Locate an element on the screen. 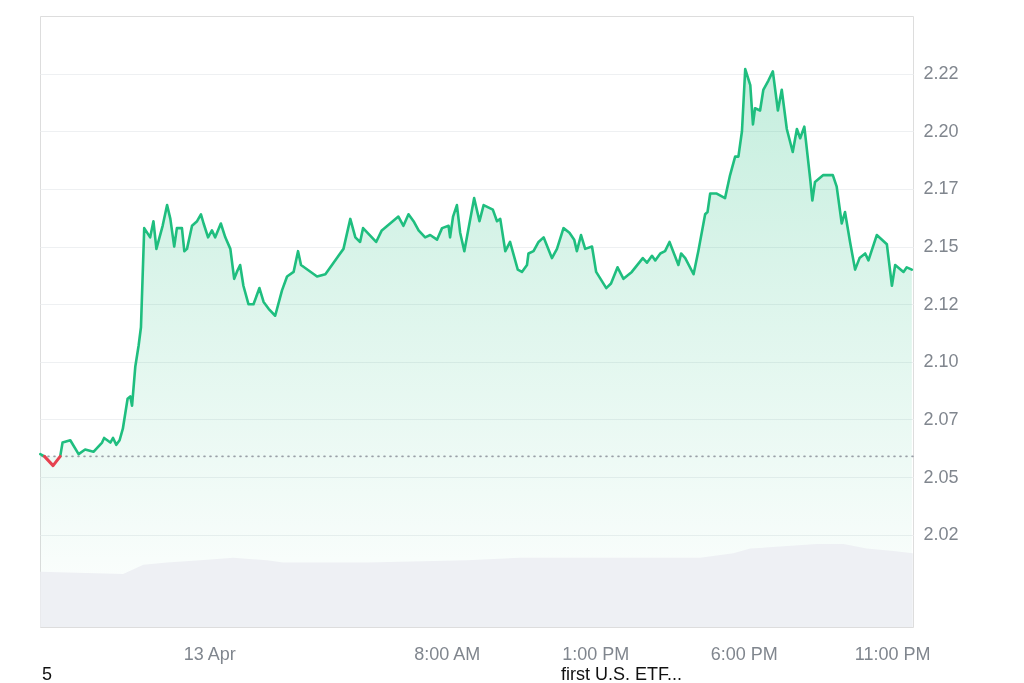 The height and width of the screenshot is (683, 1024). y-tick-label: 2.07 is located at coordinates (941, 418).